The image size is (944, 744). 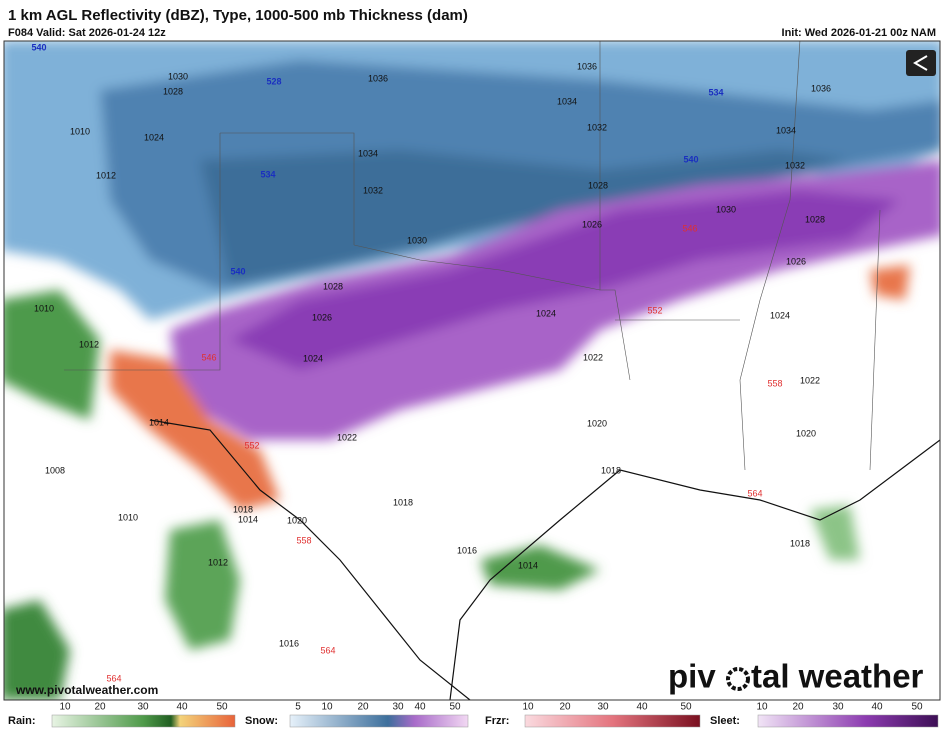 What do you see at coordinates (298, 707) in the screenshot?
I see `legend-tick: 5` at bounding box center [298, 707].